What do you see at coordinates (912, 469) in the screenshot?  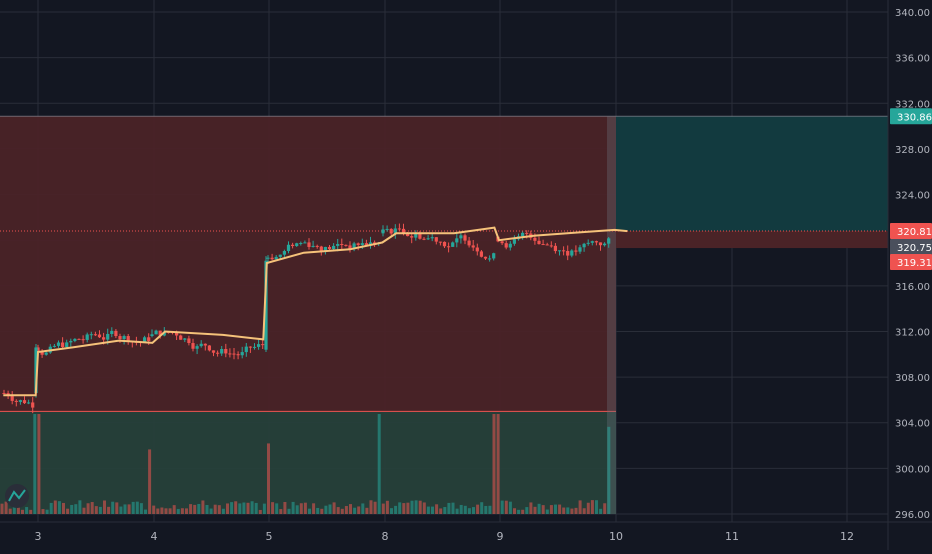 I see `y-tick-label: 300.00` at bounding box center [912, 469].